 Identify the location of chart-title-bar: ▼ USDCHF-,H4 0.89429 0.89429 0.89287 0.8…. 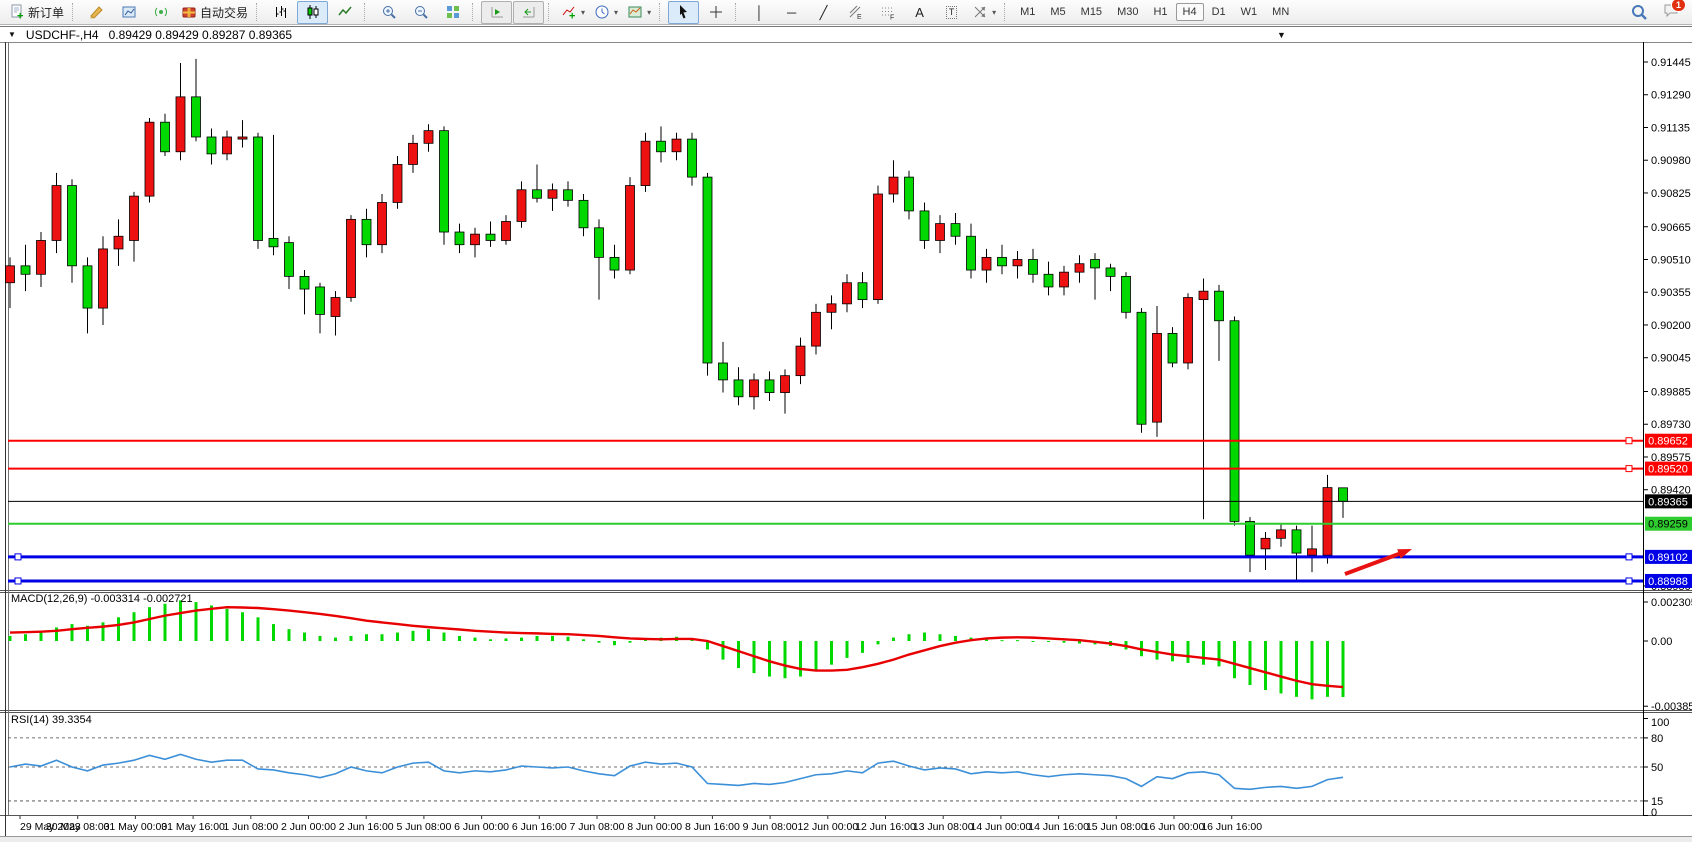
(846, 34).